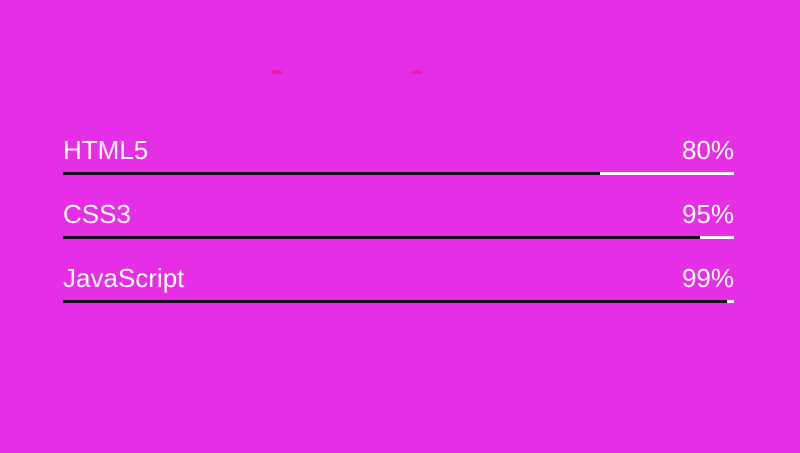 The image size is (800, 453). What do you see at coordinates (707, 150) in the screenshot?
I see `skill-percent: 80%` at bounding box center [707, 150].